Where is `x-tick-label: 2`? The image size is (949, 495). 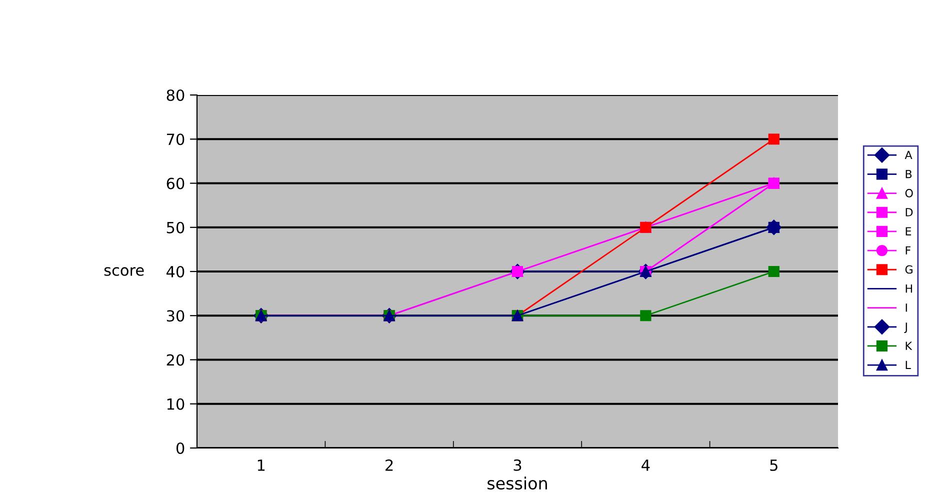 x-tick-label: 2 is located at coordinates (389, 465).